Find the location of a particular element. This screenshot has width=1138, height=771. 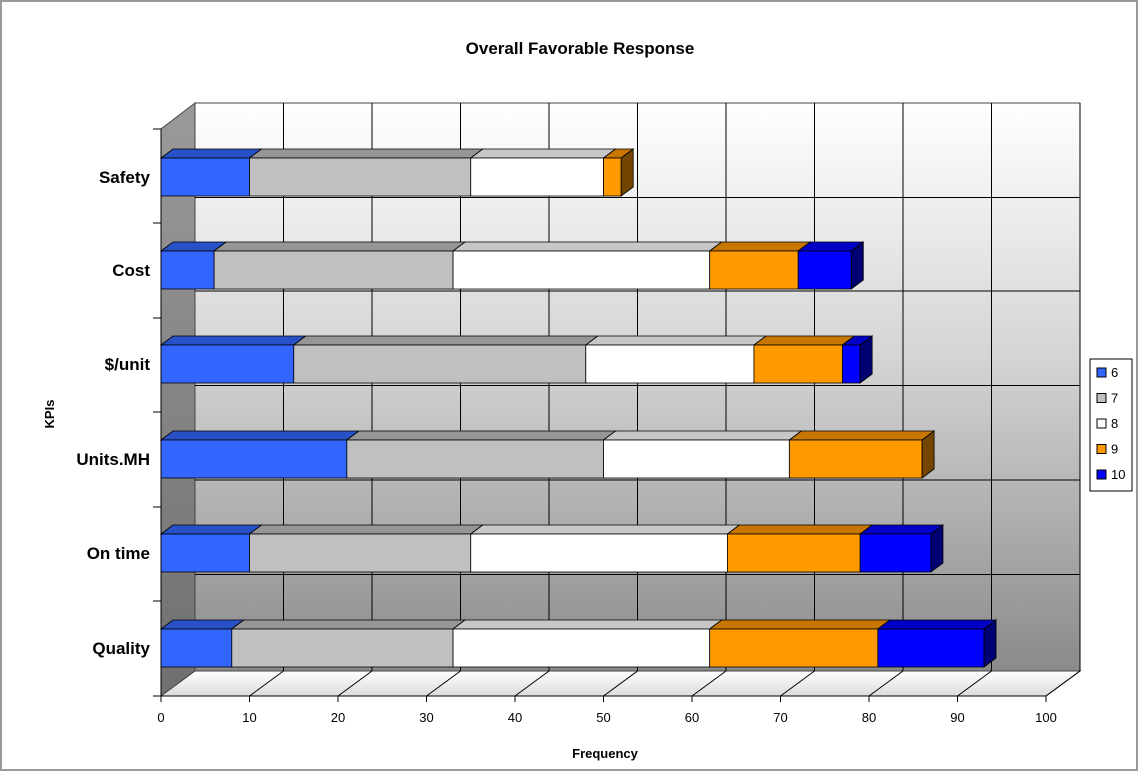

chart-title: Overall Favorable Response is located at coordinates (580, 48).